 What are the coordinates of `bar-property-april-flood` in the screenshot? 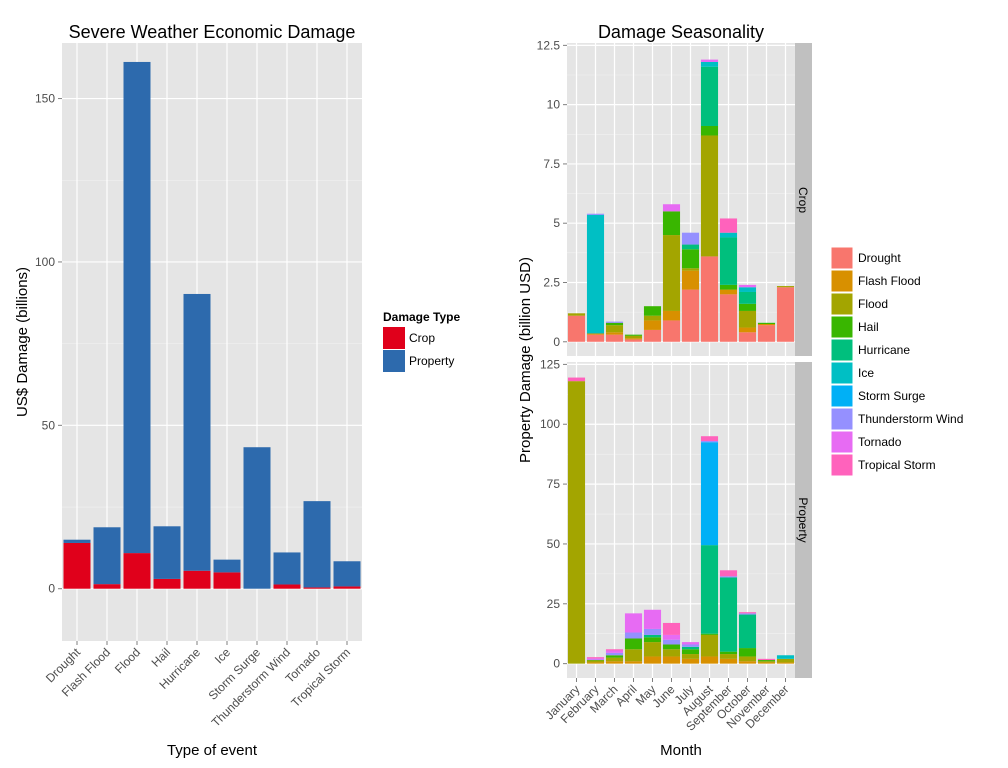 It's located at (633, 655).